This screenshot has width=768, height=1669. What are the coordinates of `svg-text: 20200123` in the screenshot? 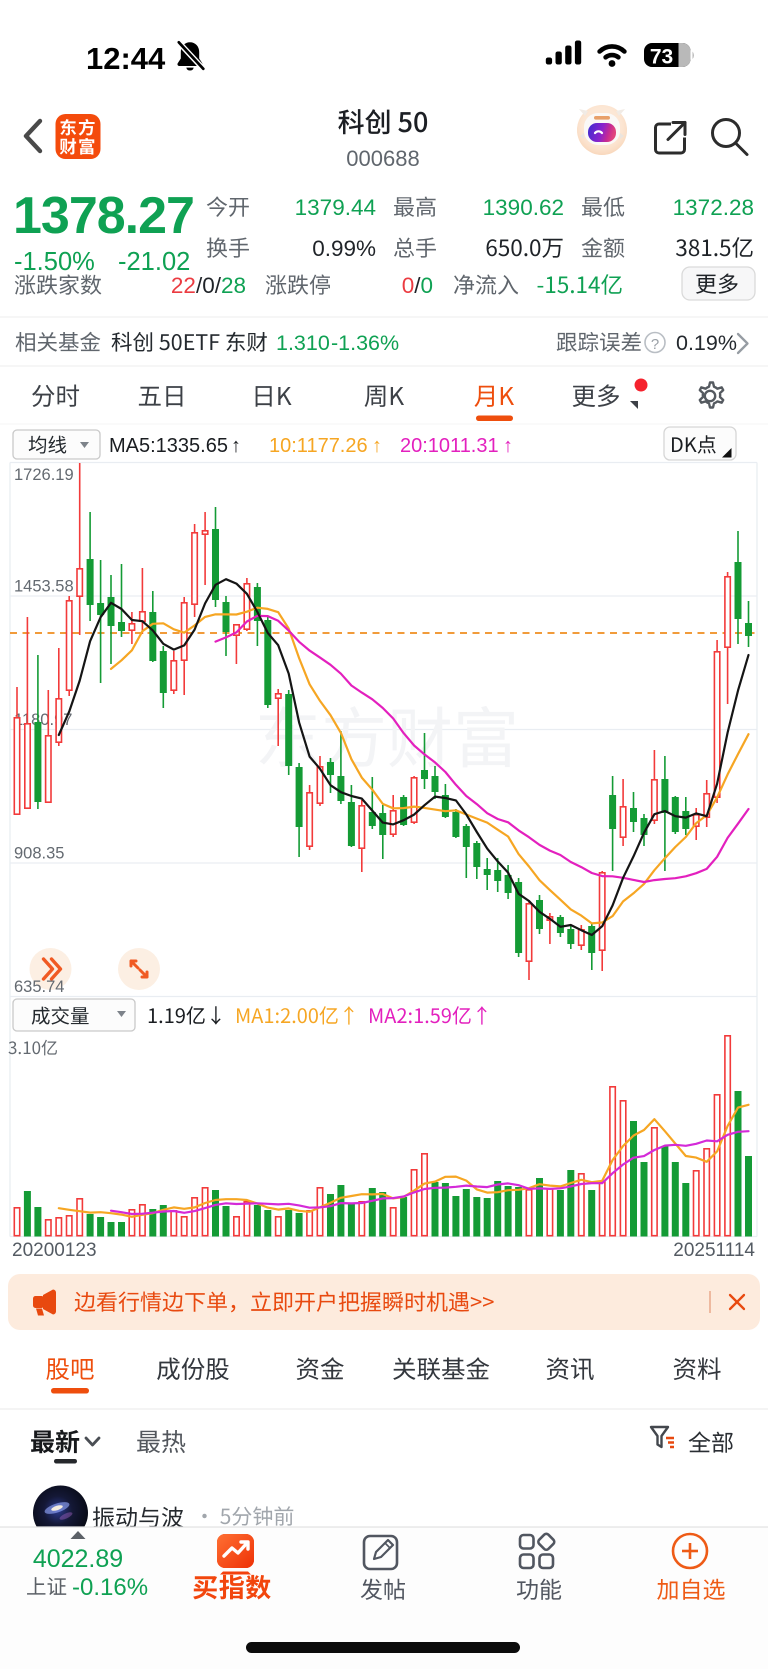 It's located at (54, 1250).